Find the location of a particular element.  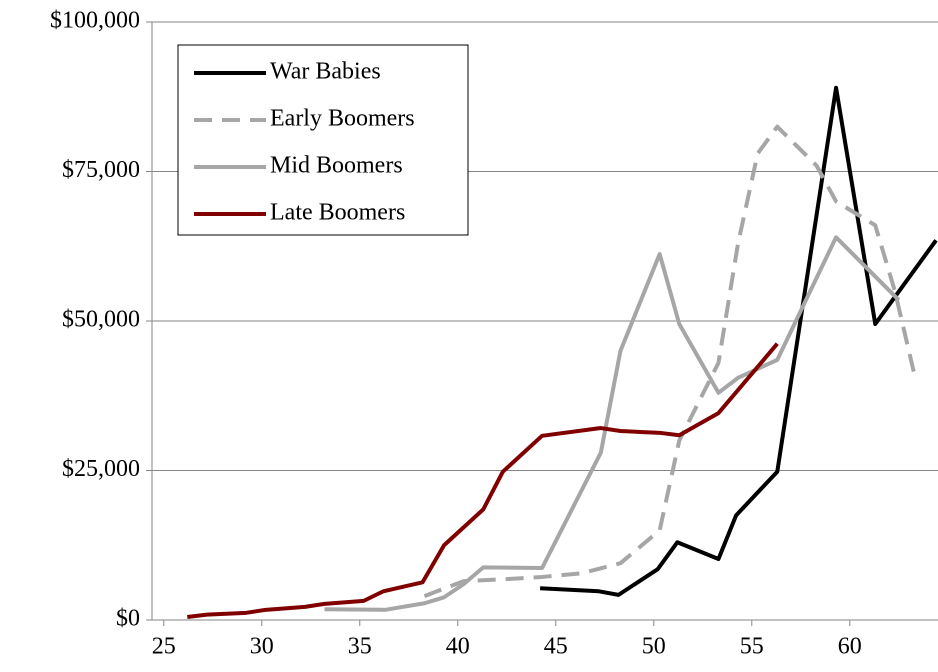

x-tick-label: 25 is located at coordinates (164, 647).